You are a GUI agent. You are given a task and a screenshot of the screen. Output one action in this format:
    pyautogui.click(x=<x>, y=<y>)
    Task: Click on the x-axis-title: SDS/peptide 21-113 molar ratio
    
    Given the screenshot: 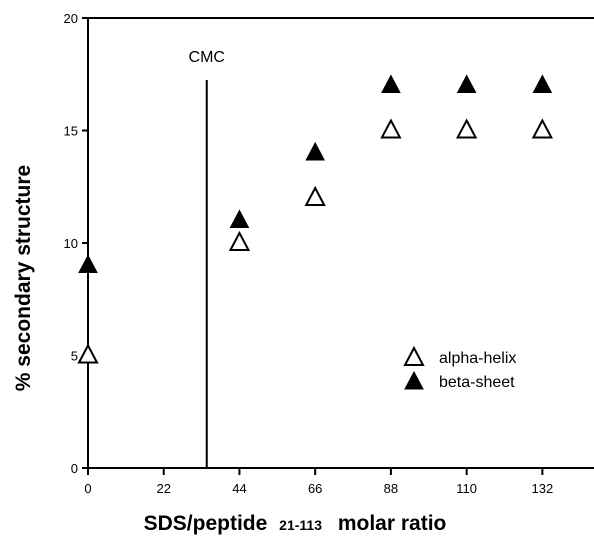 What is the action you would take?
    pyautogui.click(x=295, y=523)
    